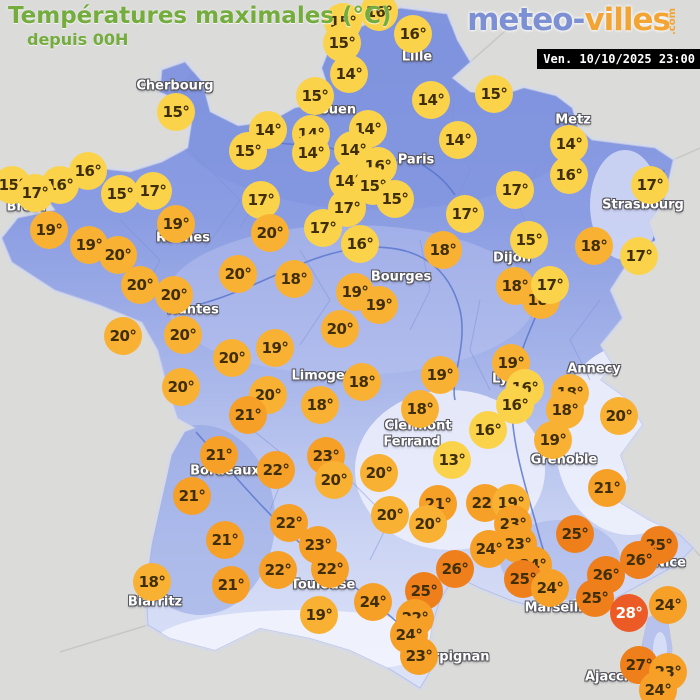  Describe the element at coordinates (200, 16) in the screenshot. I see `page-title: Températures maximales (°C)` at that location.